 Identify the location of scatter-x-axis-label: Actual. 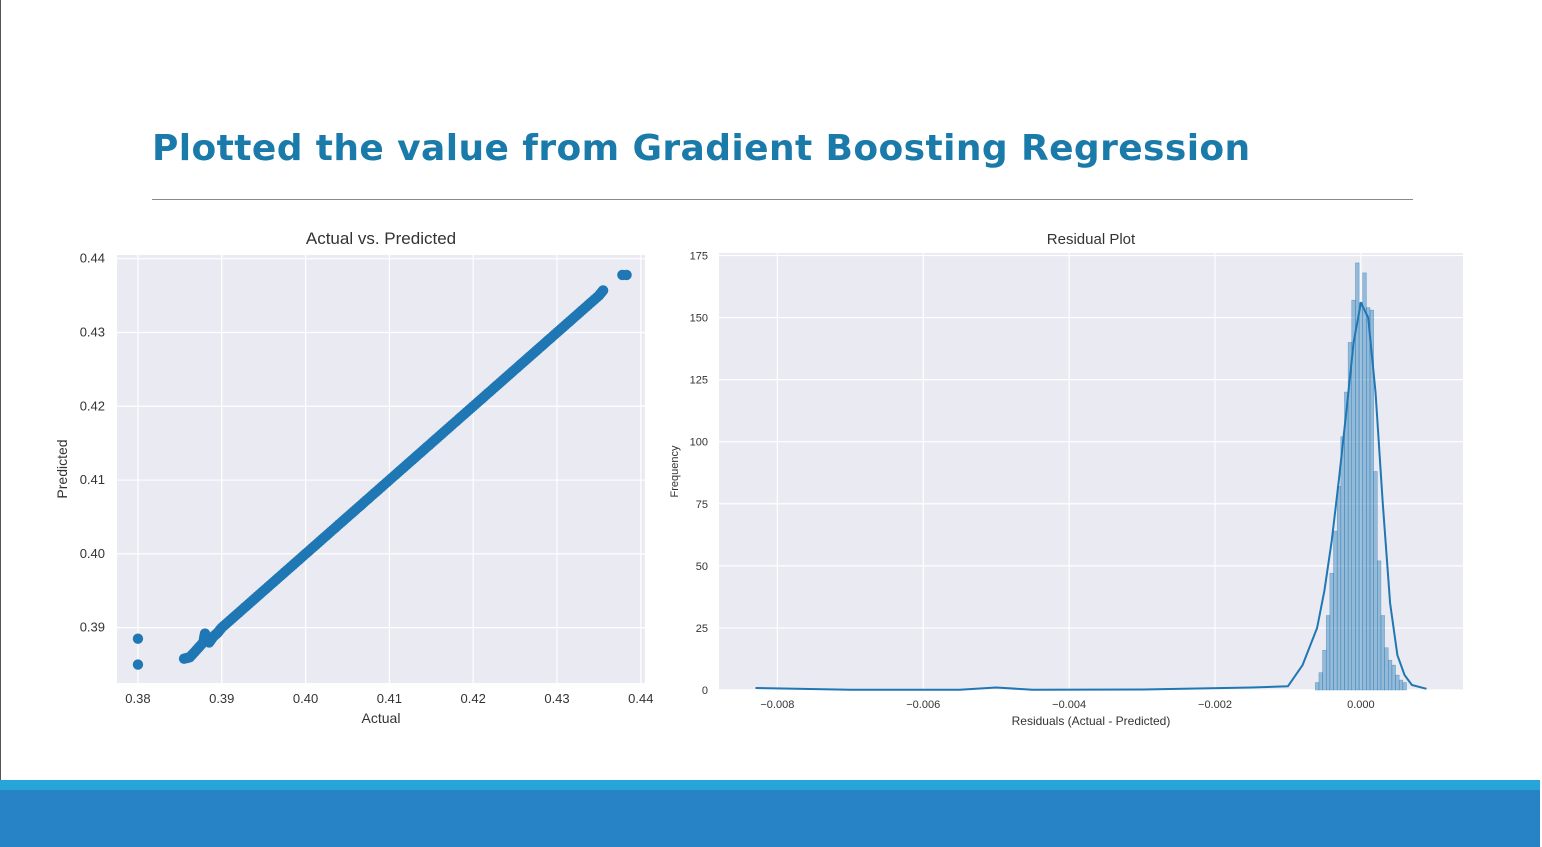
(381, 718).